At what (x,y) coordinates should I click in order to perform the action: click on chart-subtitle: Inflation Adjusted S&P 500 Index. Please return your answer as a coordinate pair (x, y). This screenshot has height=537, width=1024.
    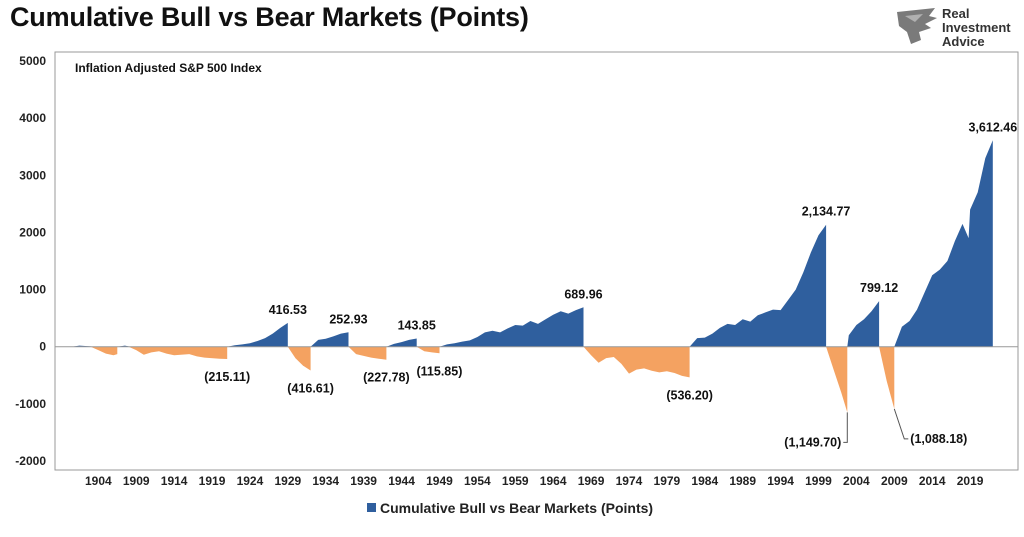
    Looking at the image, I should click on (168, 68).